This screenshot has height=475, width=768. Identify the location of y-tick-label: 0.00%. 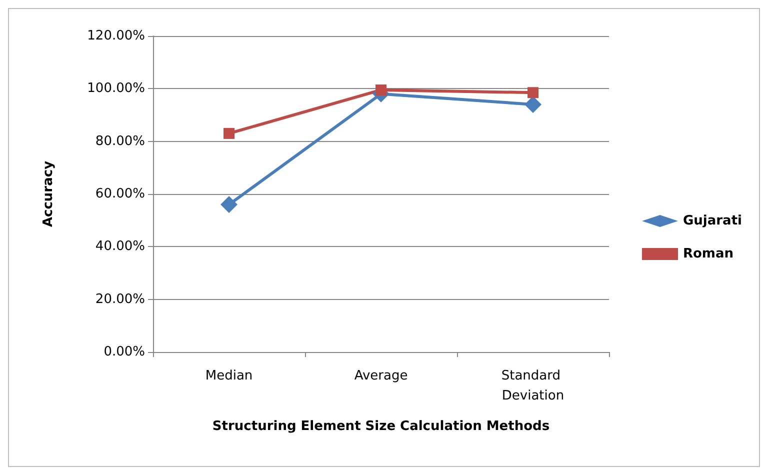
(124, 352).